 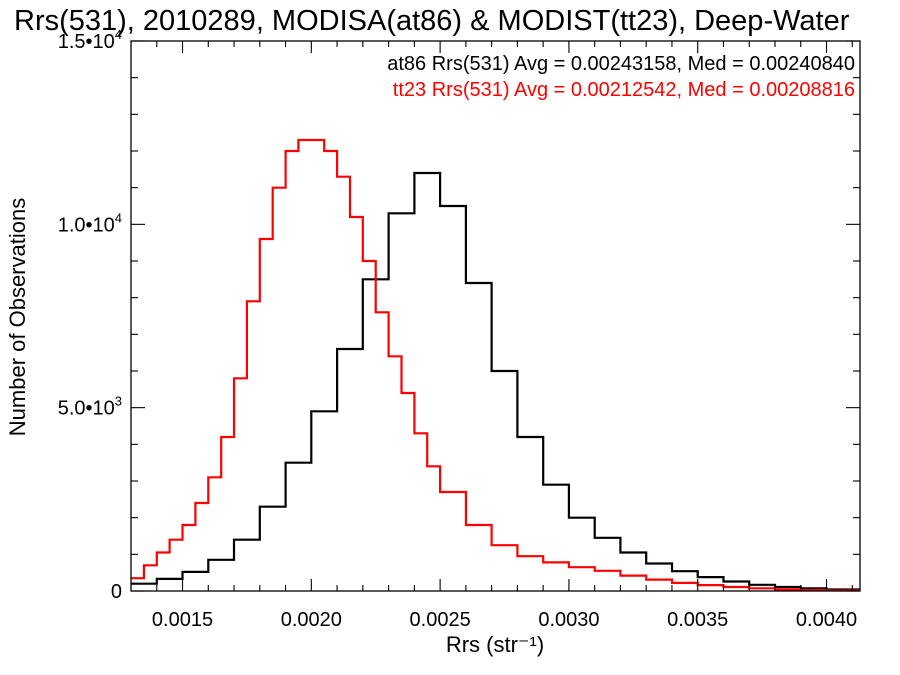 I want to click on y-axis-label: Number of Observations, so click(x=17, y=317).